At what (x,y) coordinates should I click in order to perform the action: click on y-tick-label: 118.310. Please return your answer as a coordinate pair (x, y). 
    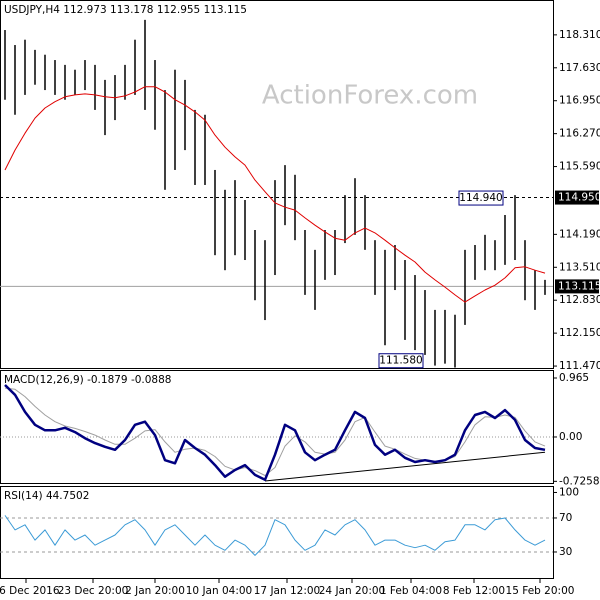
    Looking at the image, I should click on (579, 35).